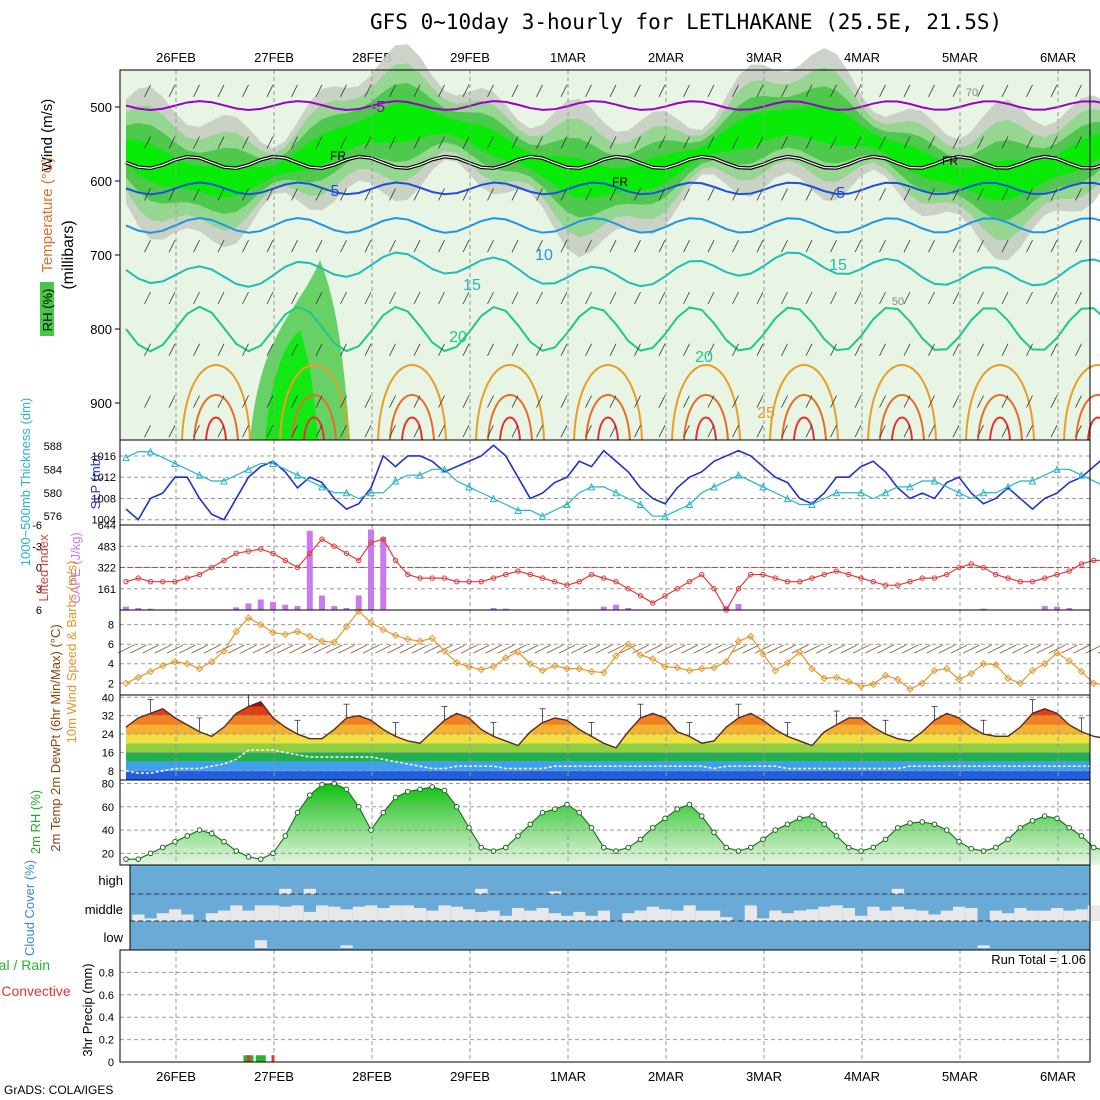 Image resolution: width=1100 pixels, height=1100 pixels. I want to click on rh-tick-label: 80, so click(108, 784).